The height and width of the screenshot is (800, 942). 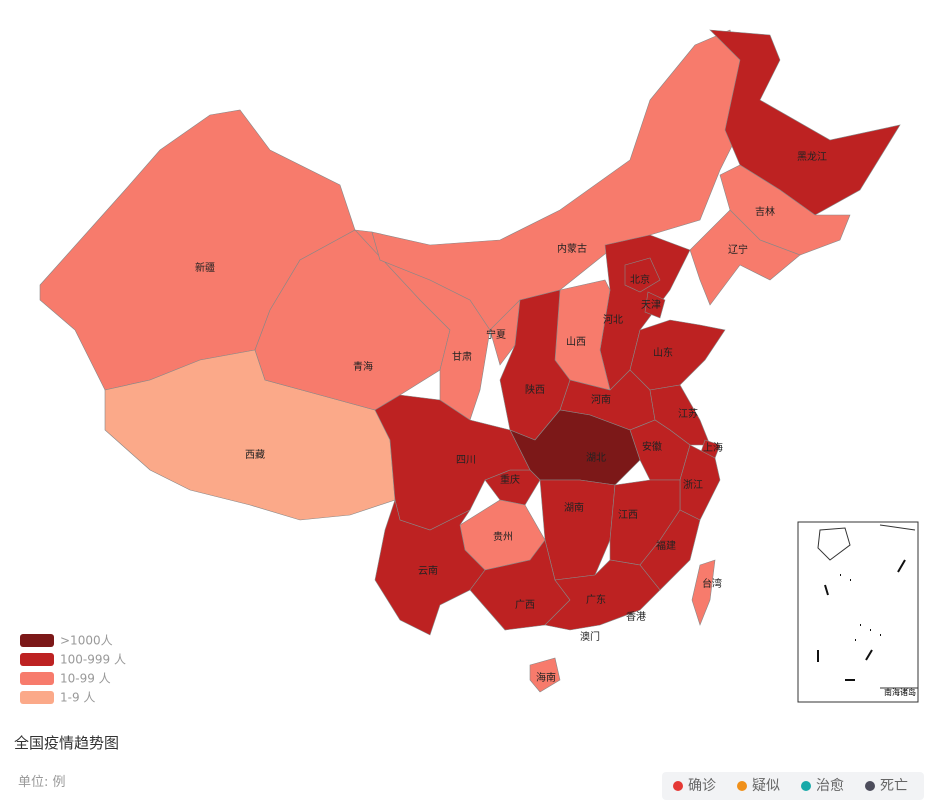 What do you see at coordinates (861, 620) in the screenshot?
I see `inset-islands` at bounding box center [861, 620].